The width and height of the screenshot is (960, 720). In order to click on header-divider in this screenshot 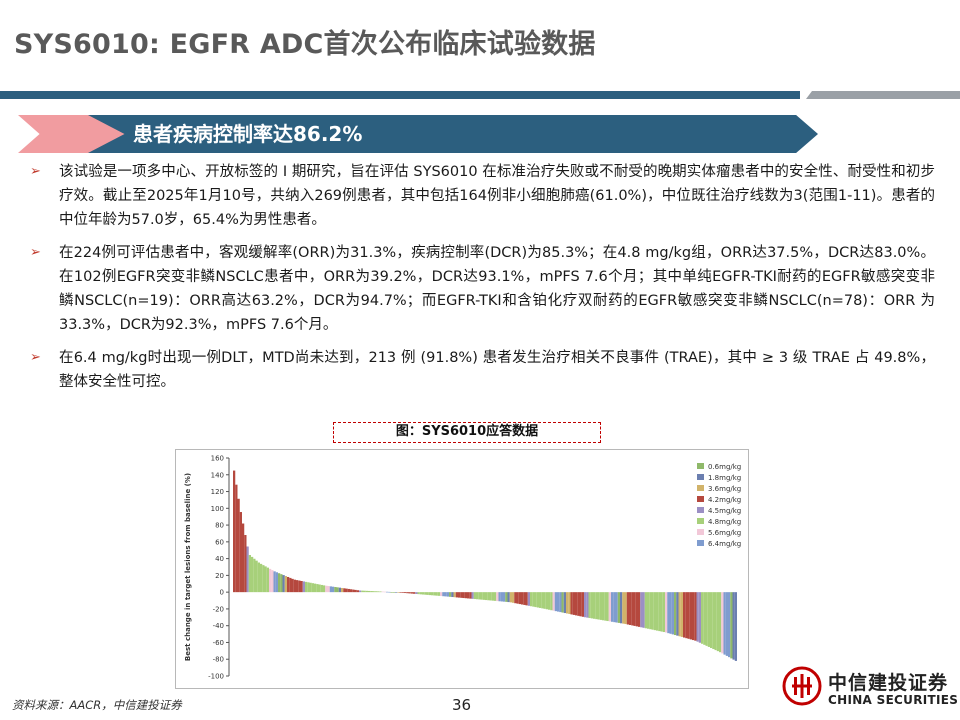, I will do `click(480, 95)`.